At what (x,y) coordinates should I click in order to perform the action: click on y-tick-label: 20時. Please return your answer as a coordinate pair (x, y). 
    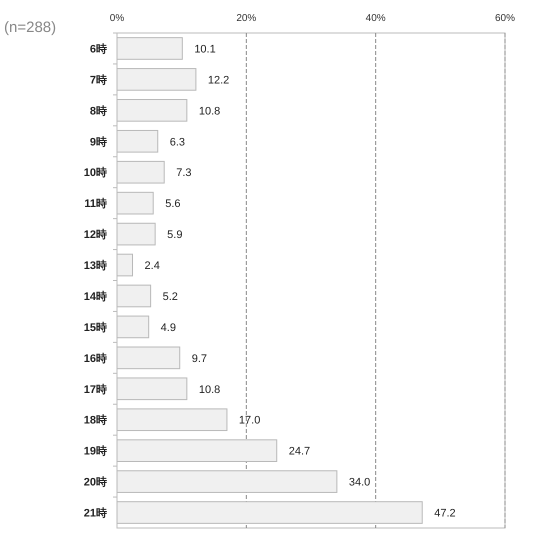
    Looking at the image, I should click on (95, 482).